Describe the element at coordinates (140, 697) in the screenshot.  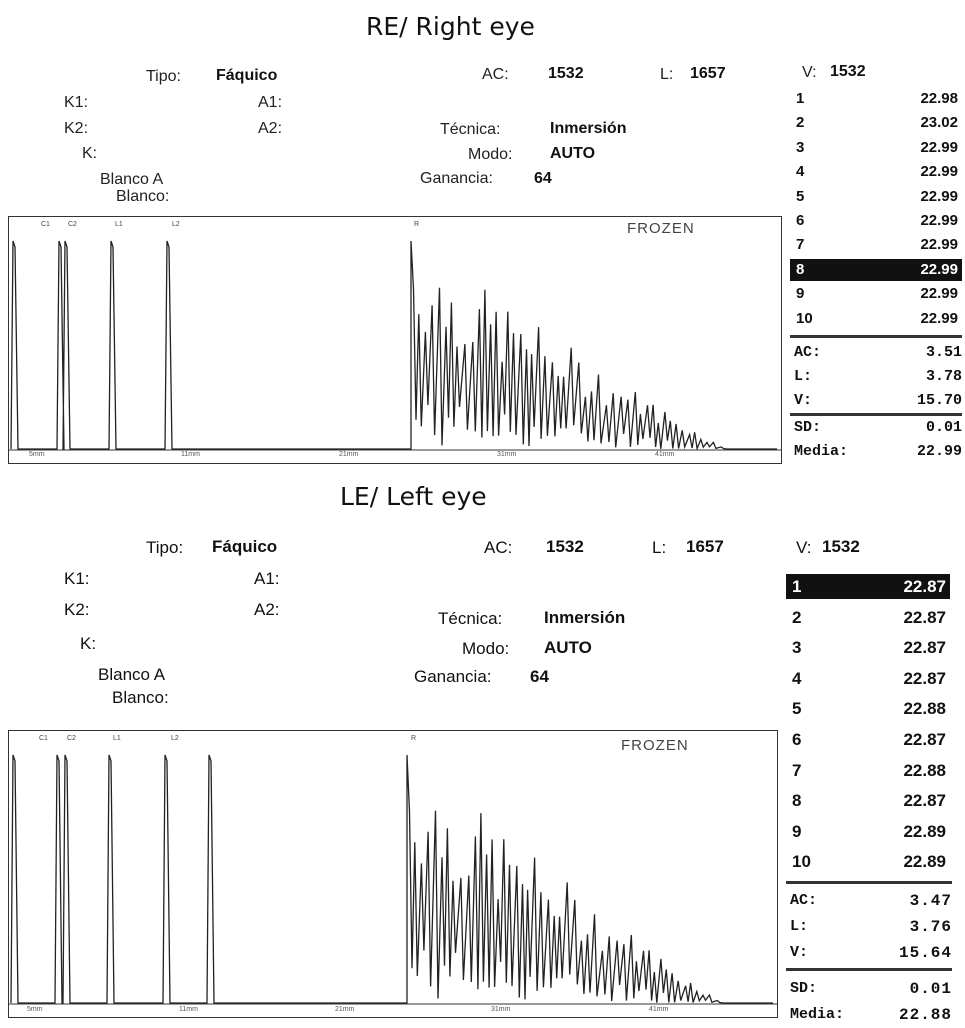
I see `blanco-label: Blanco:` at that location.